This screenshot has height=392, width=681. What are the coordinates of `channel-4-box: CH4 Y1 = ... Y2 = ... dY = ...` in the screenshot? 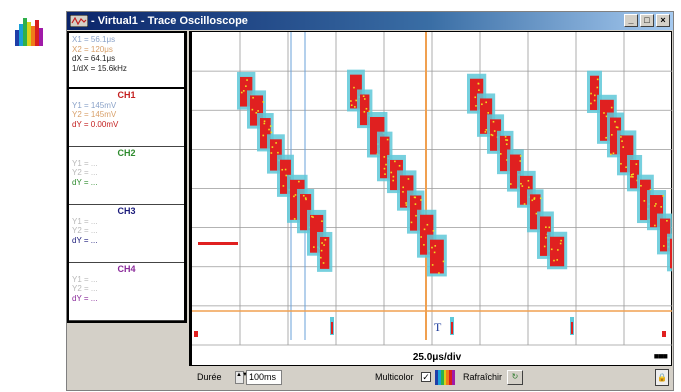 It's located at (126, 292).